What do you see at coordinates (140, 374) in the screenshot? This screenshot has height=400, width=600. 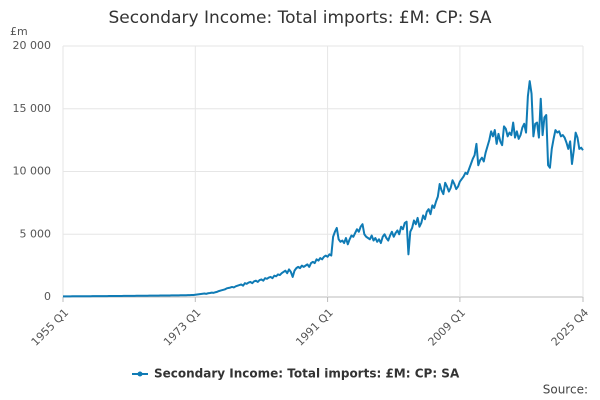 I see `legend-marker` at bounding box center [140, 374].